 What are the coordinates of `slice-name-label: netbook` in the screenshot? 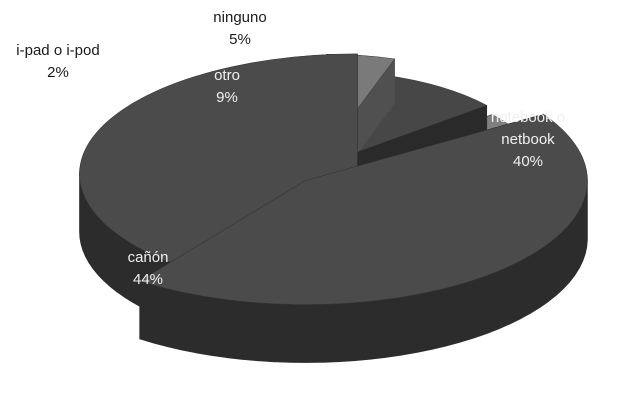 It's located at (528, 139).